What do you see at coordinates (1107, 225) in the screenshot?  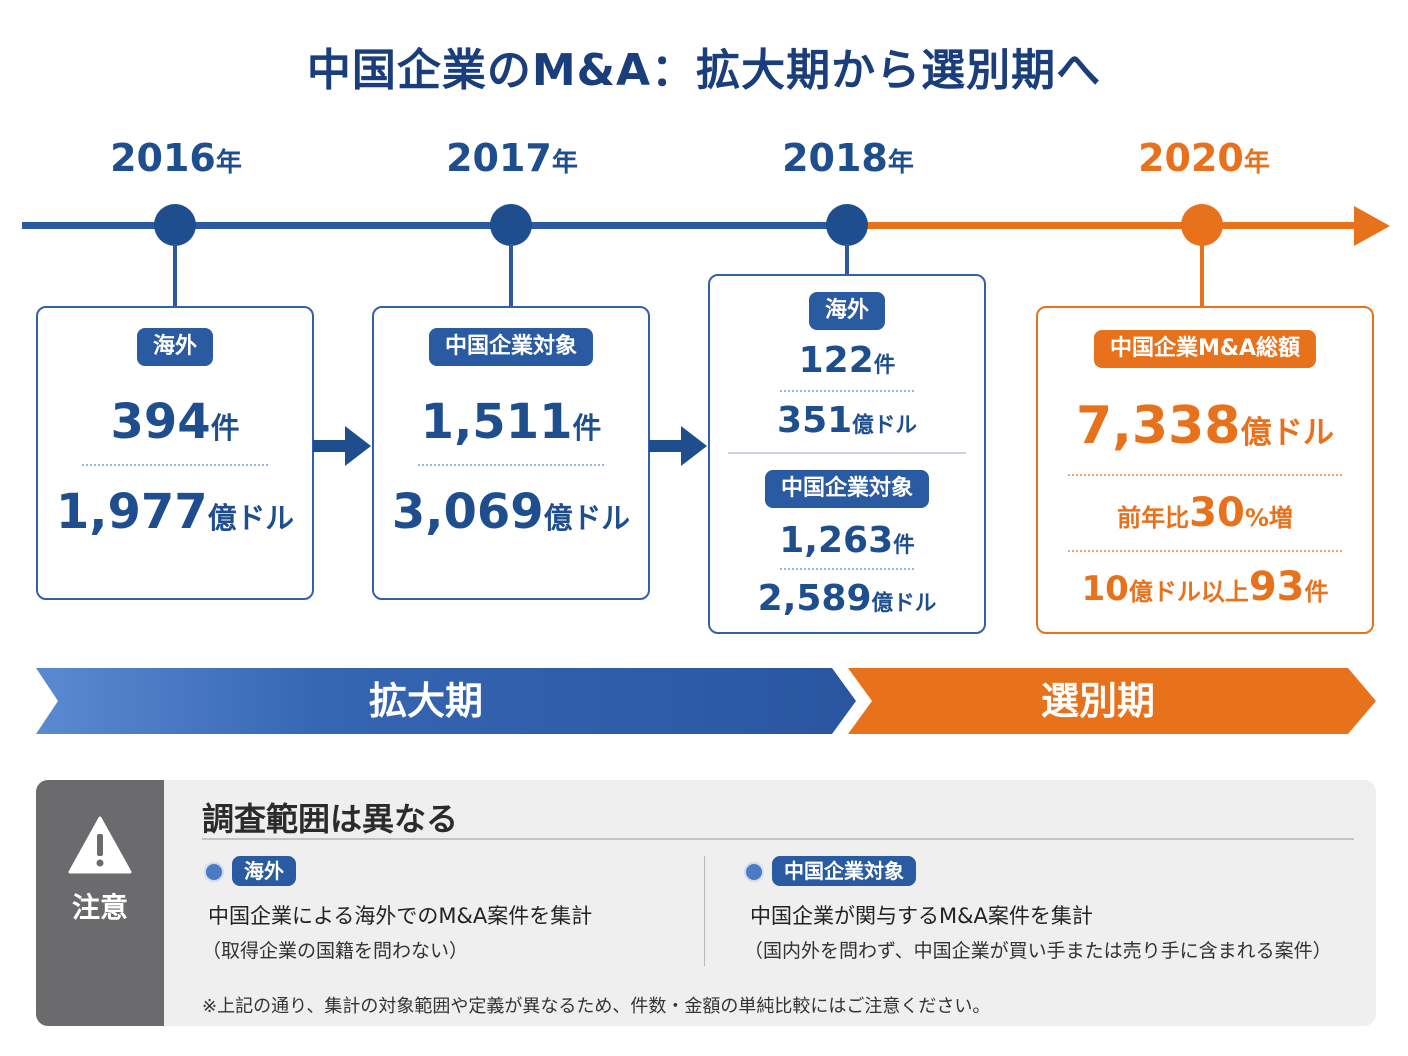 I see `timeline-selection-segment` at bounding box center [1107, 225].